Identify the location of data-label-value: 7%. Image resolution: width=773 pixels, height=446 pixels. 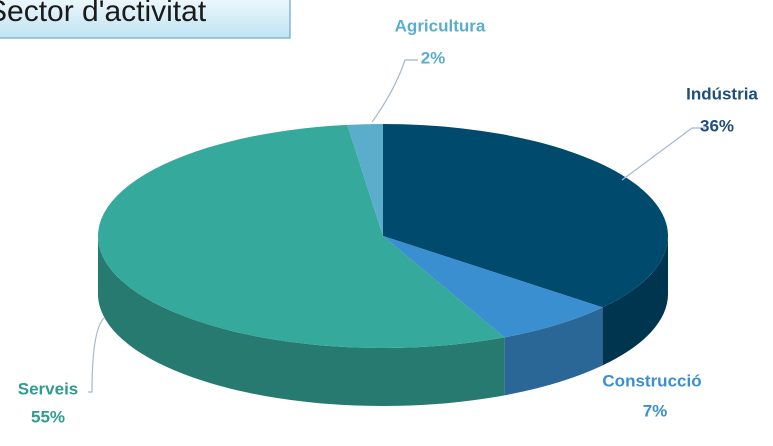
(655, 410).